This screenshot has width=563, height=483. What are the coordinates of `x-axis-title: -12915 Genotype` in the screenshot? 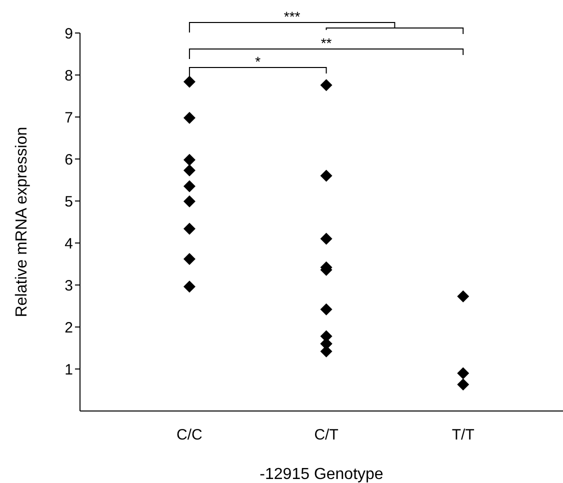 It's located at (322, 474).